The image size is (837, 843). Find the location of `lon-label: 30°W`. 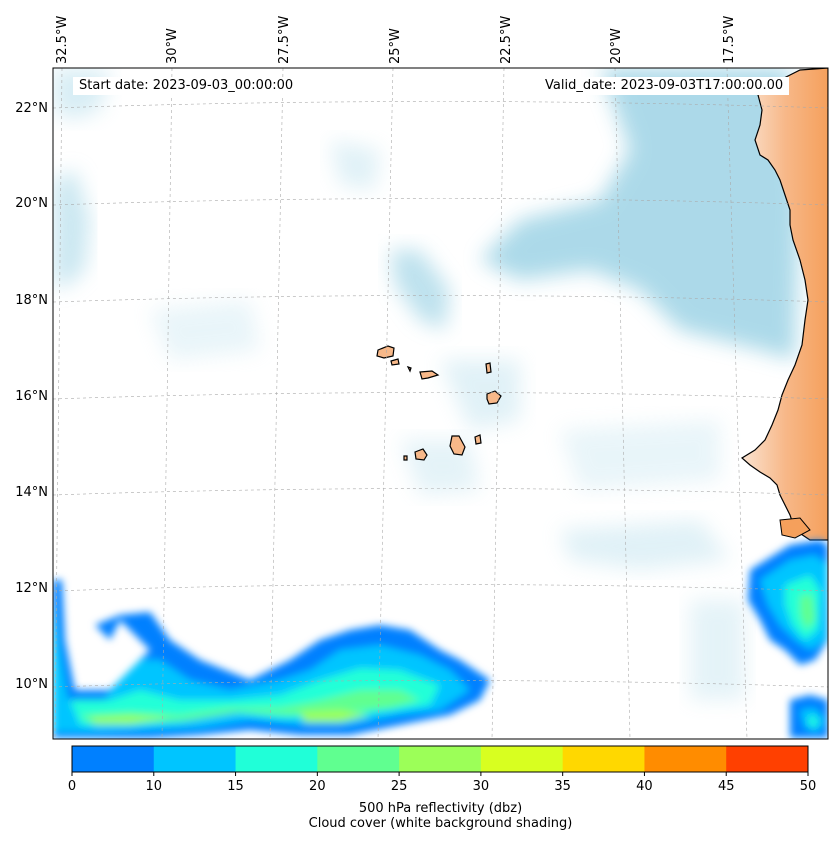

lon-label: 30°W is located at coordinates (172, 46).